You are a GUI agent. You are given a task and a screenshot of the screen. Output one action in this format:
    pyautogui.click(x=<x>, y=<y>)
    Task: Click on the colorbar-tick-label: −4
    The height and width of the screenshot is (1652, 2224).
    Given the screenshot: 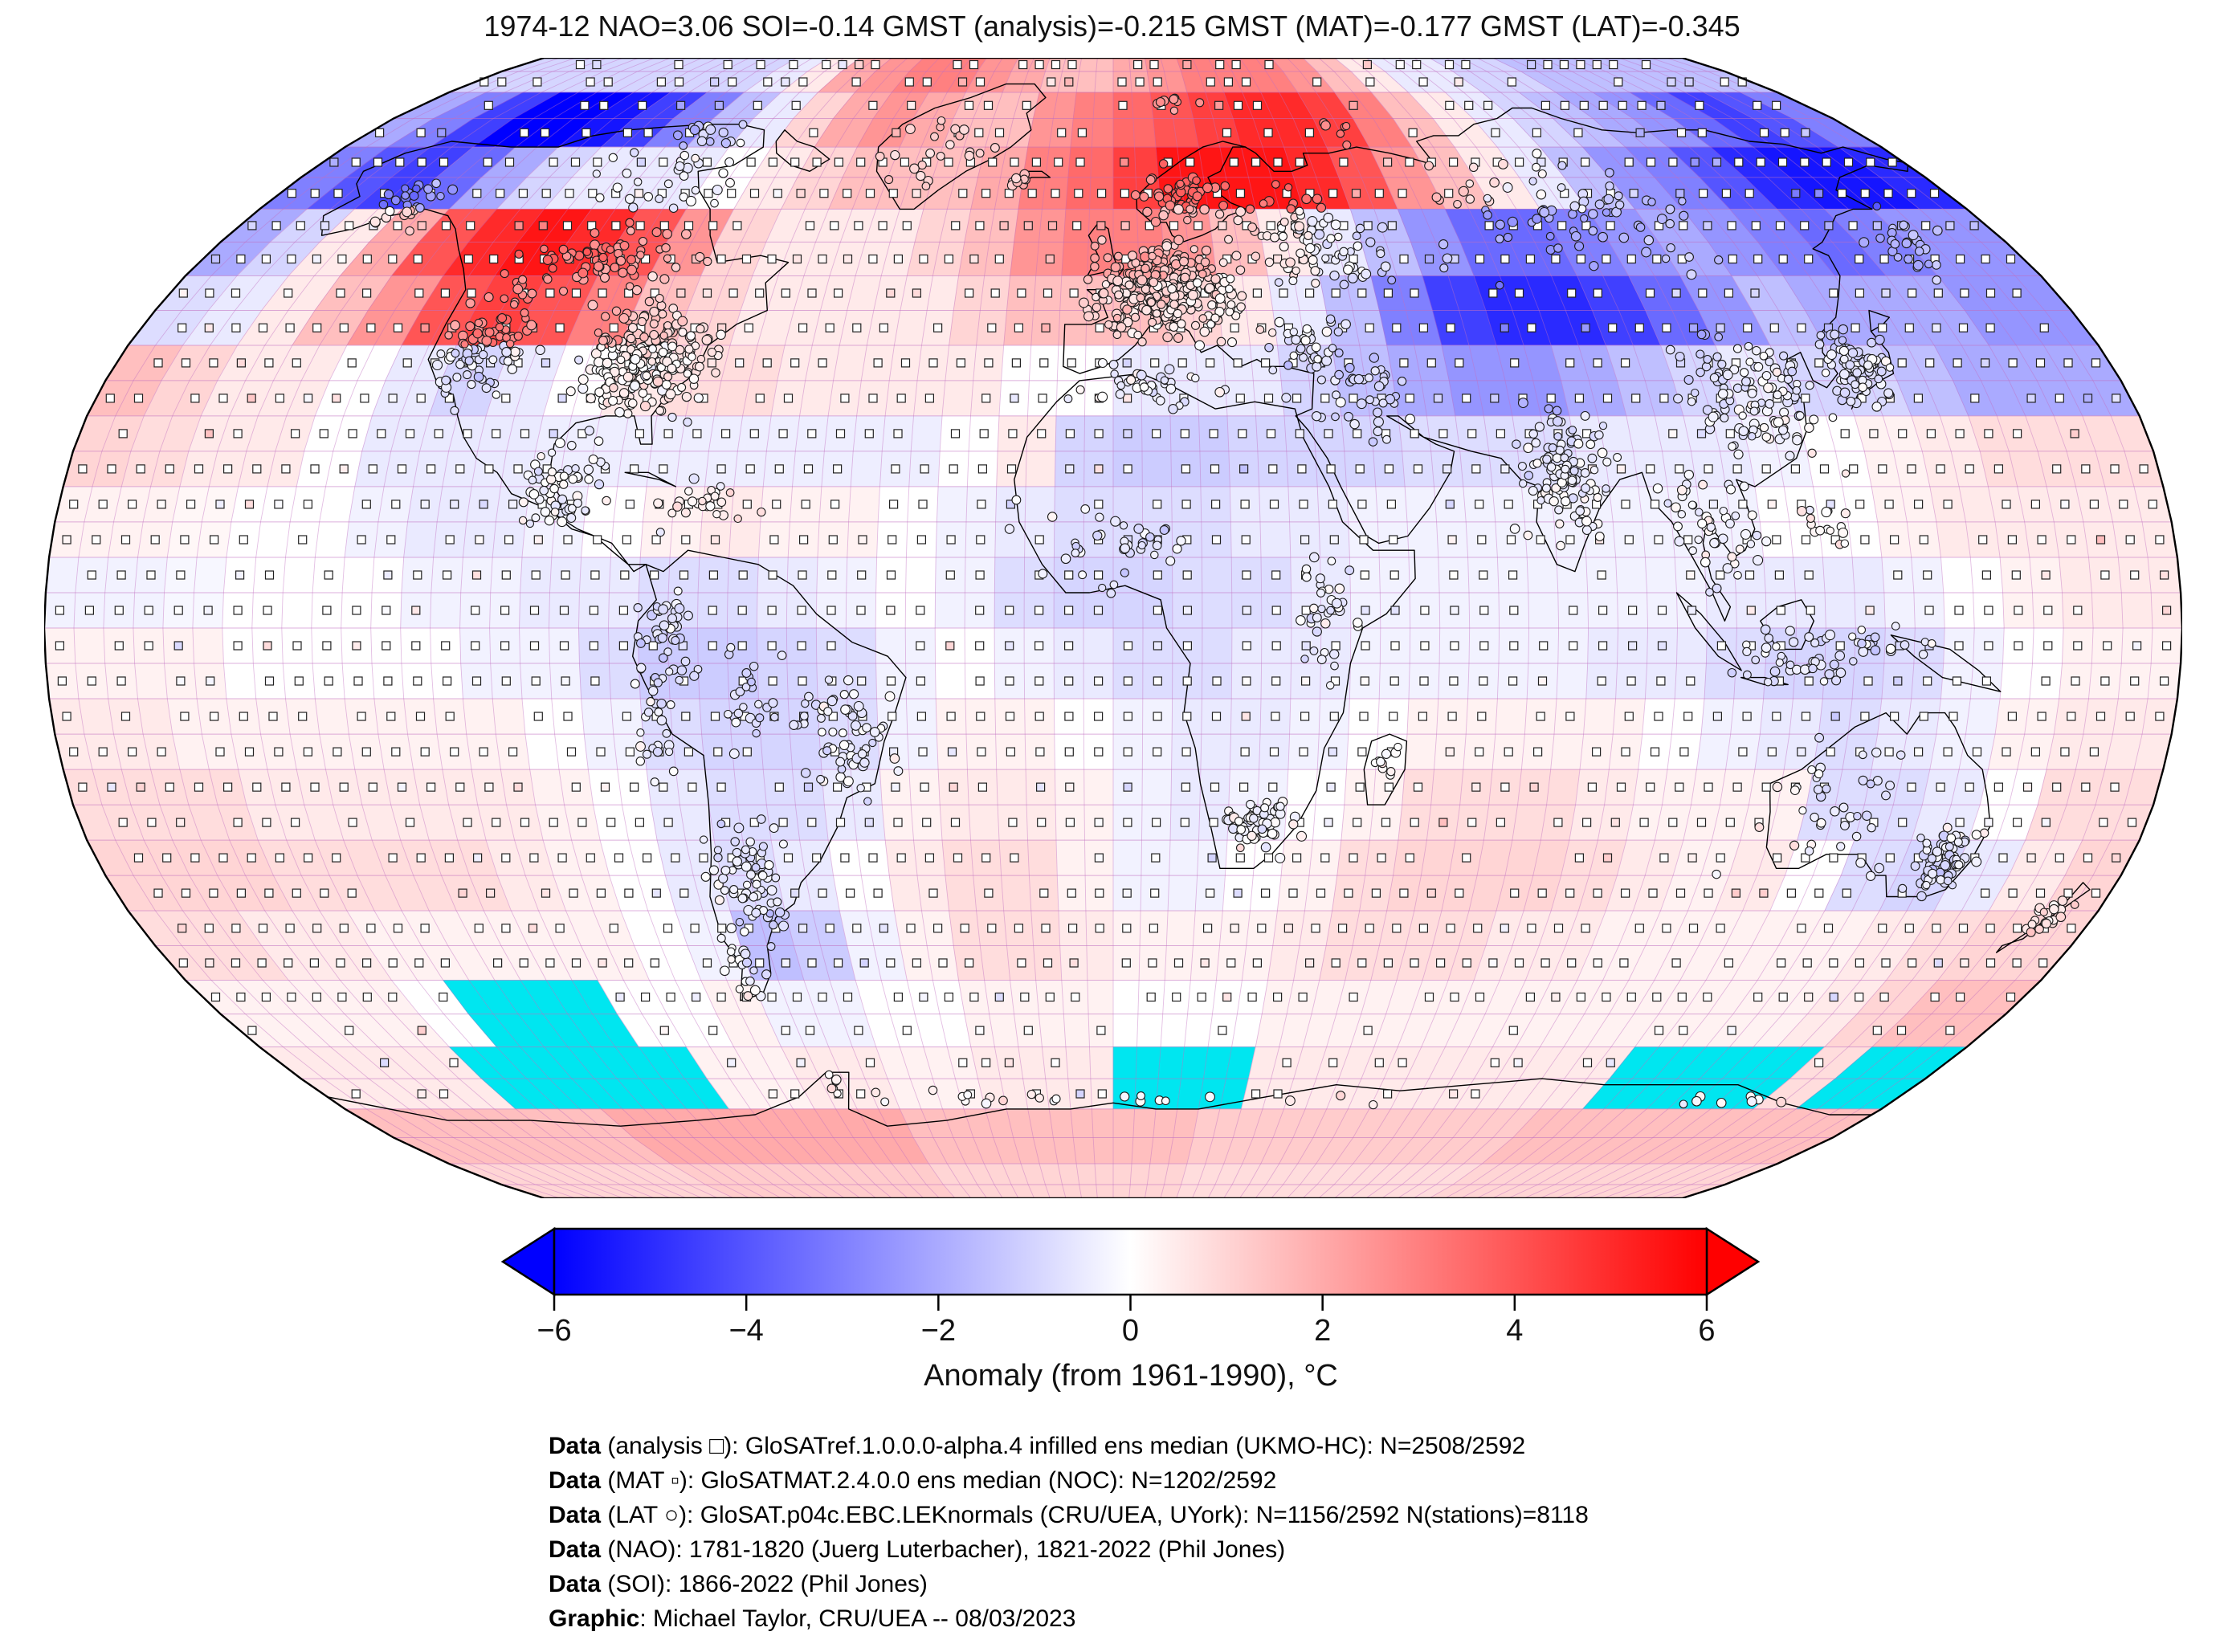 What is the action you would take?
    pyautogui.click(x=746, y=1331)
    